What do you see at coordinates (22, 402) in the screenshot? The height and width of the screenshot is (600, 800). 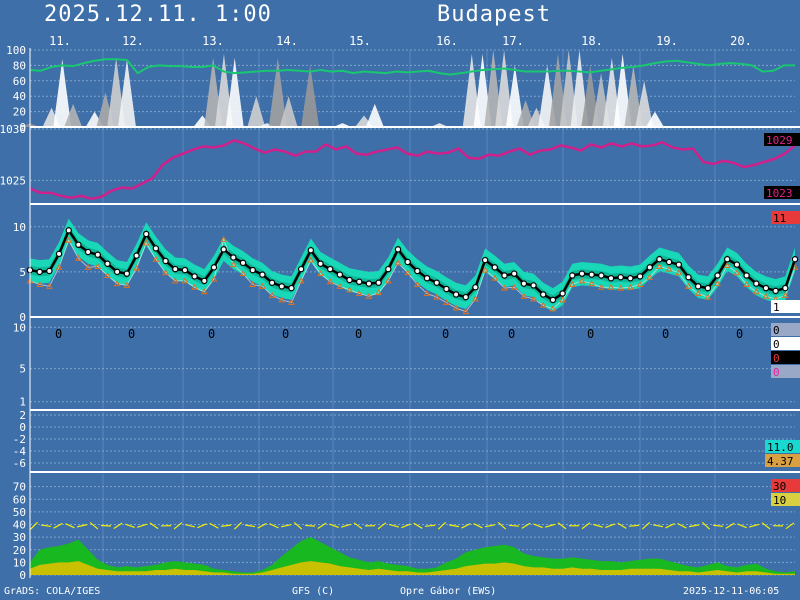 I see `precip-panel-y-tick: 1` at bounding box center [22, 402].